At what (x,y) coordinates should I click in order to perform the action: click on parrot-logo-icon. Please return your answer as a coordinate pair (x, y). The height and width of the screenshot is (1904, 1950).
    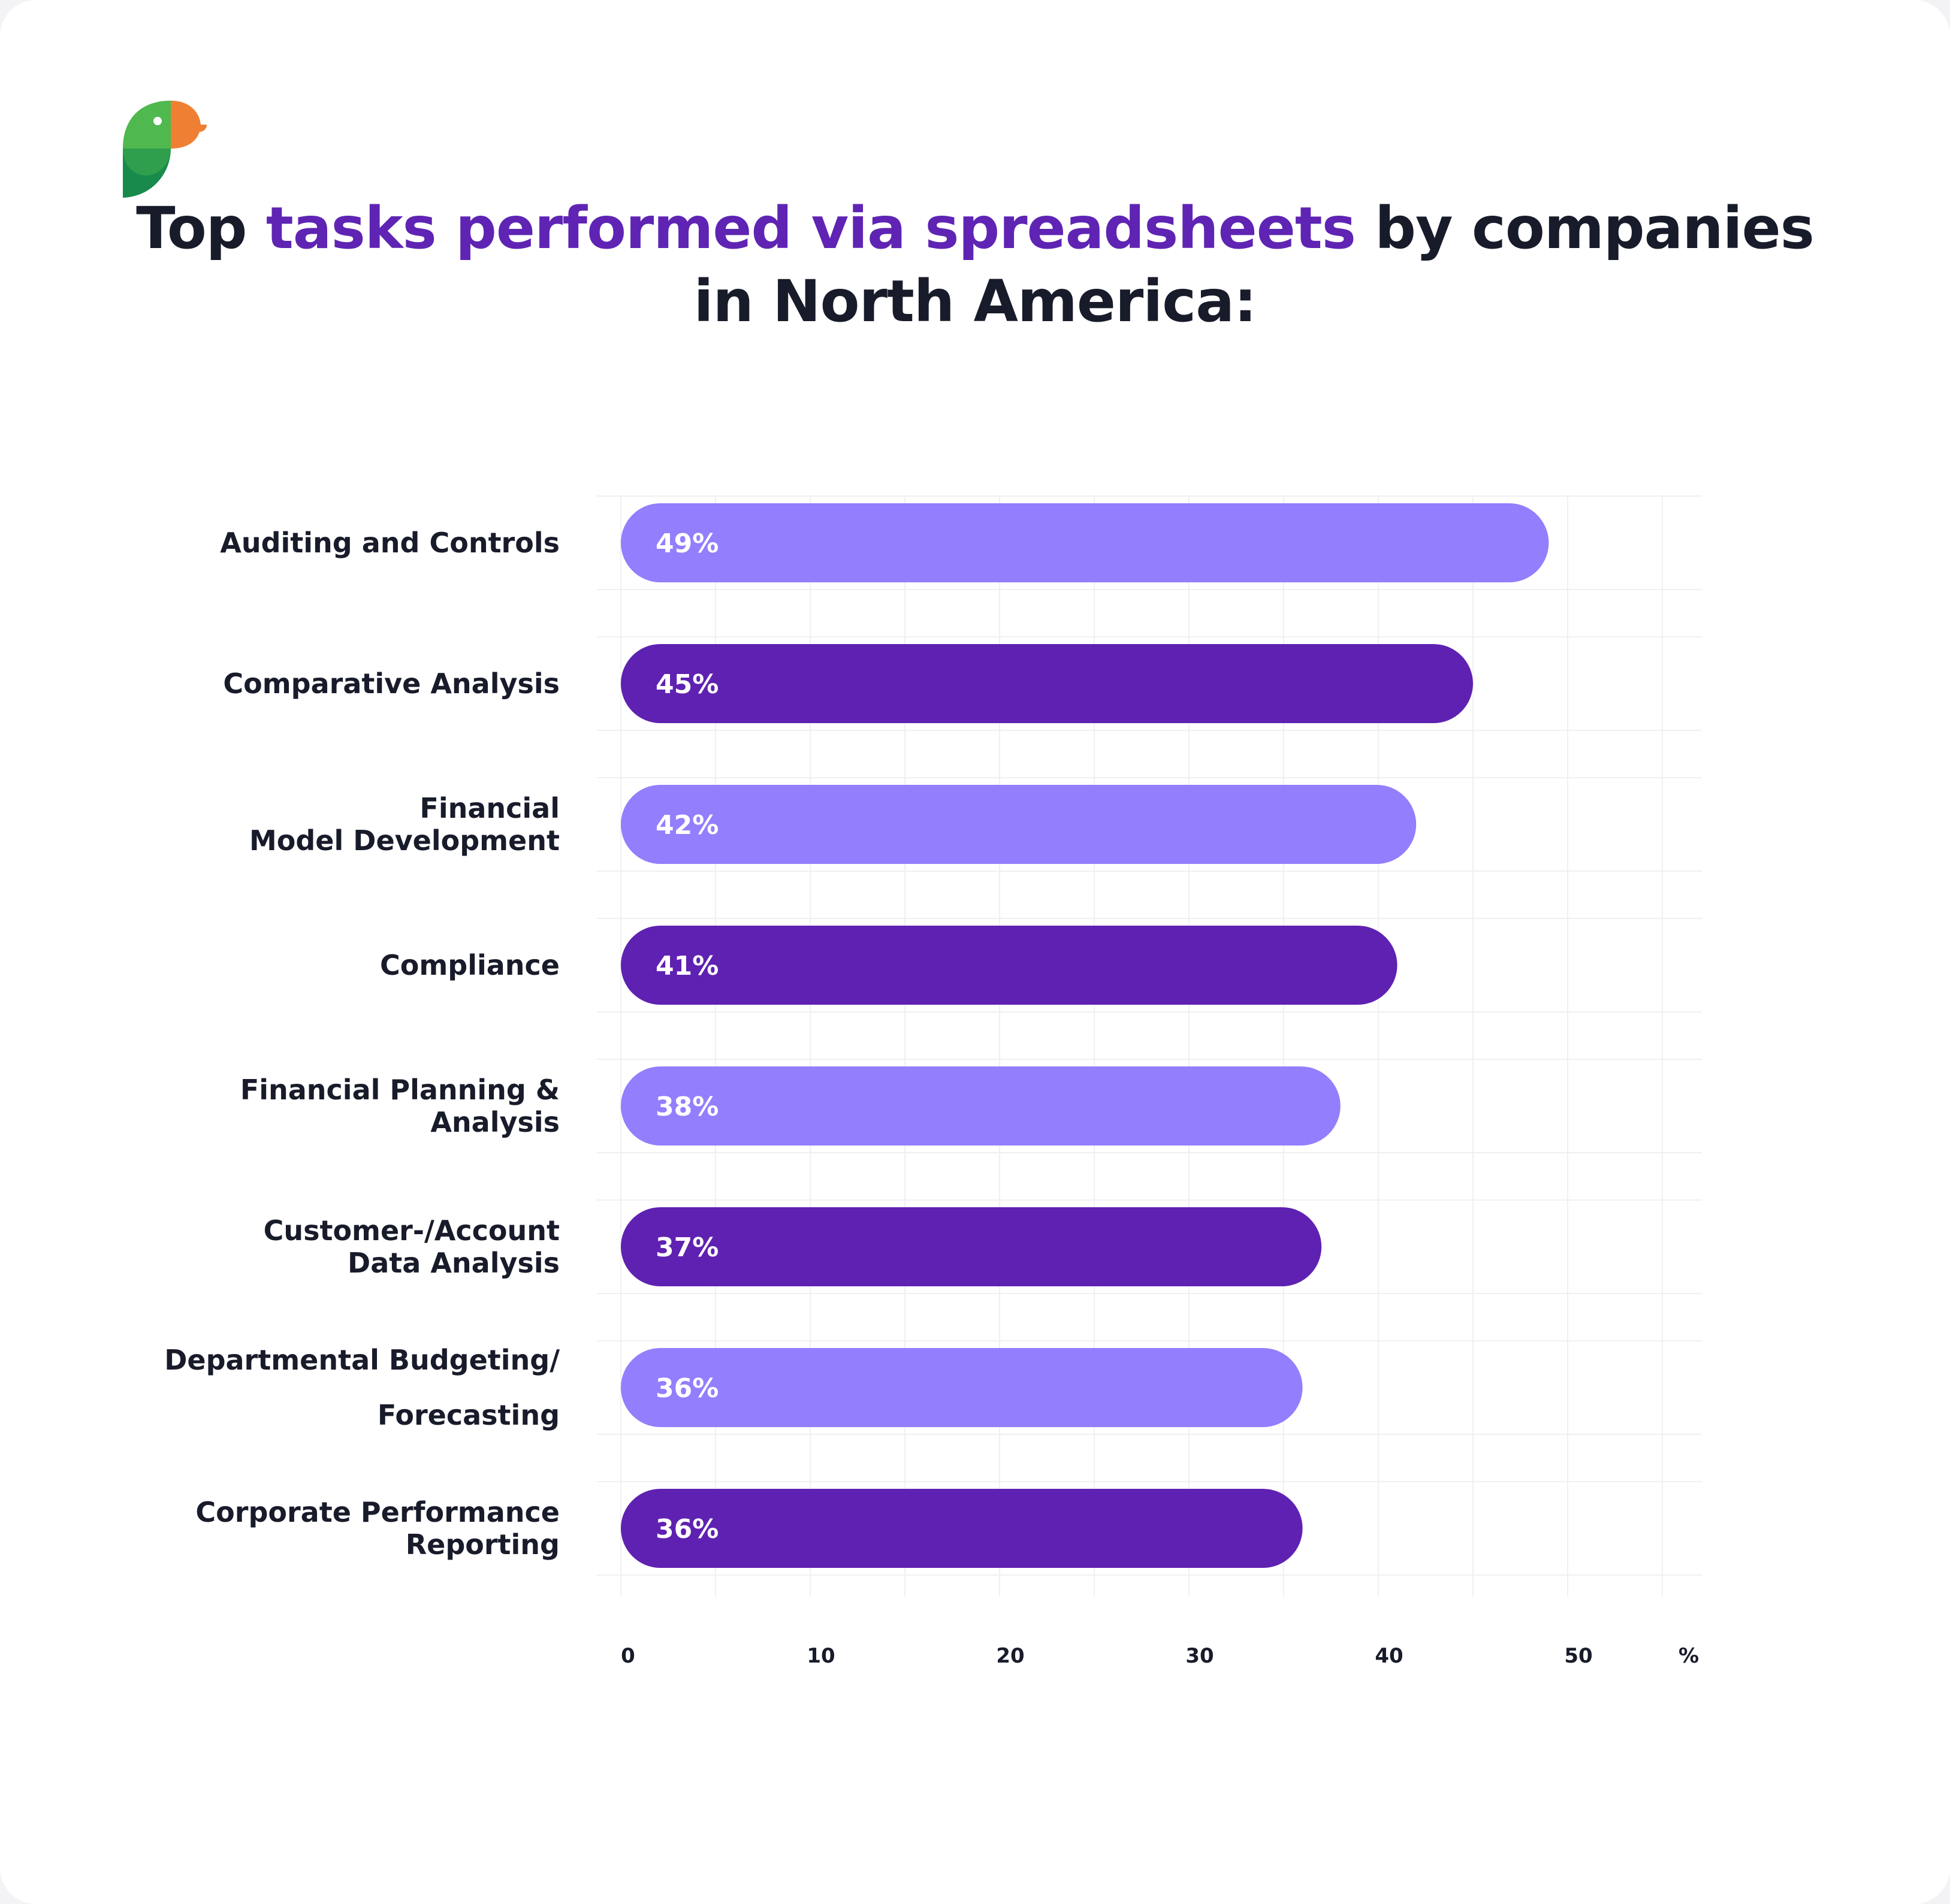
    Looking at the image, I should click on (165, 149).